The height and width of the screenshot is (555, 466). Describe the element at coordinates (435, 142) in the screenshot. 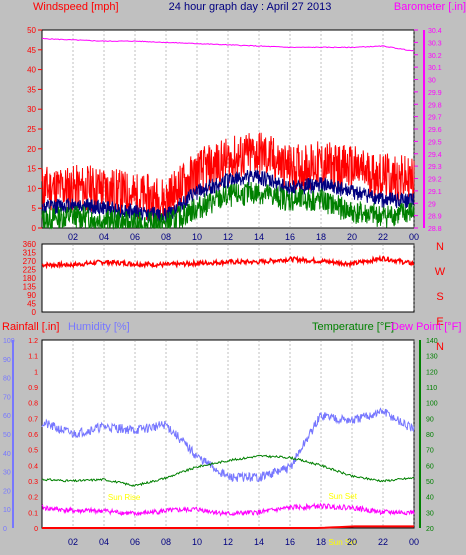

I see `right-tick-label: 29.5` at that location.